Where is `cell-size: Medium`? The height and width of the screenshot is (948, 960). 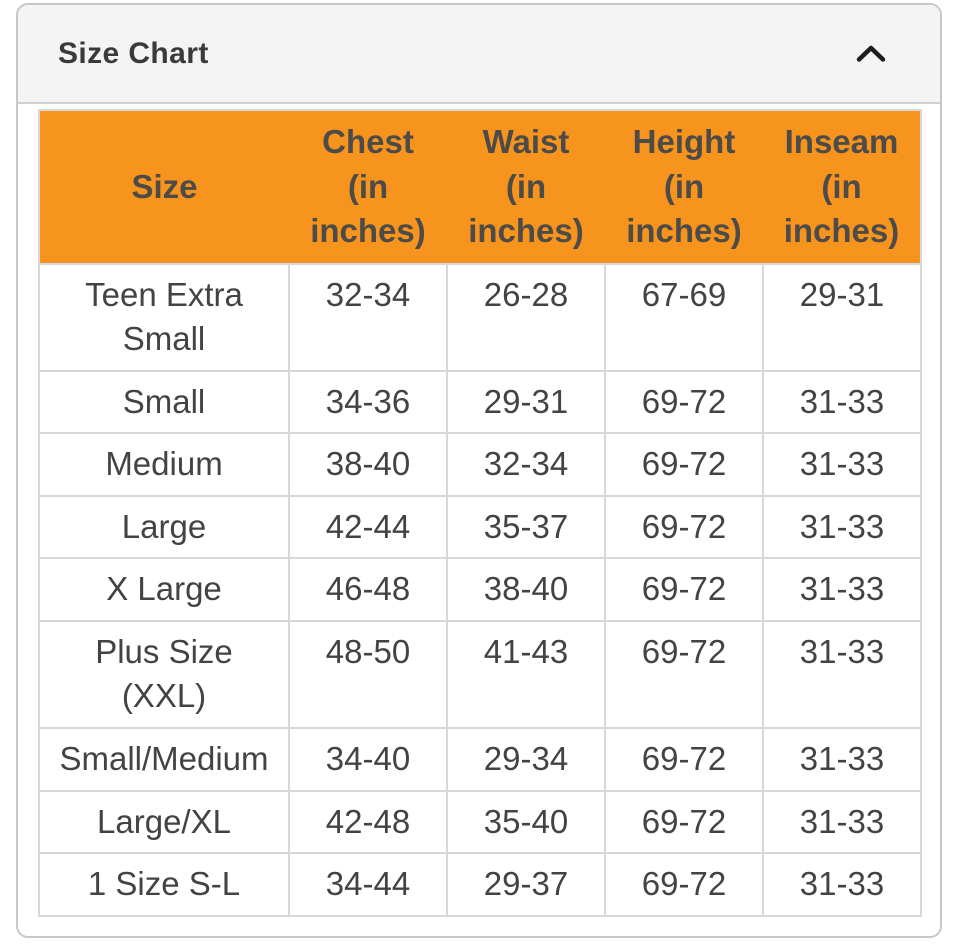
cell-size: Medium is located at coordinates (164, 464).